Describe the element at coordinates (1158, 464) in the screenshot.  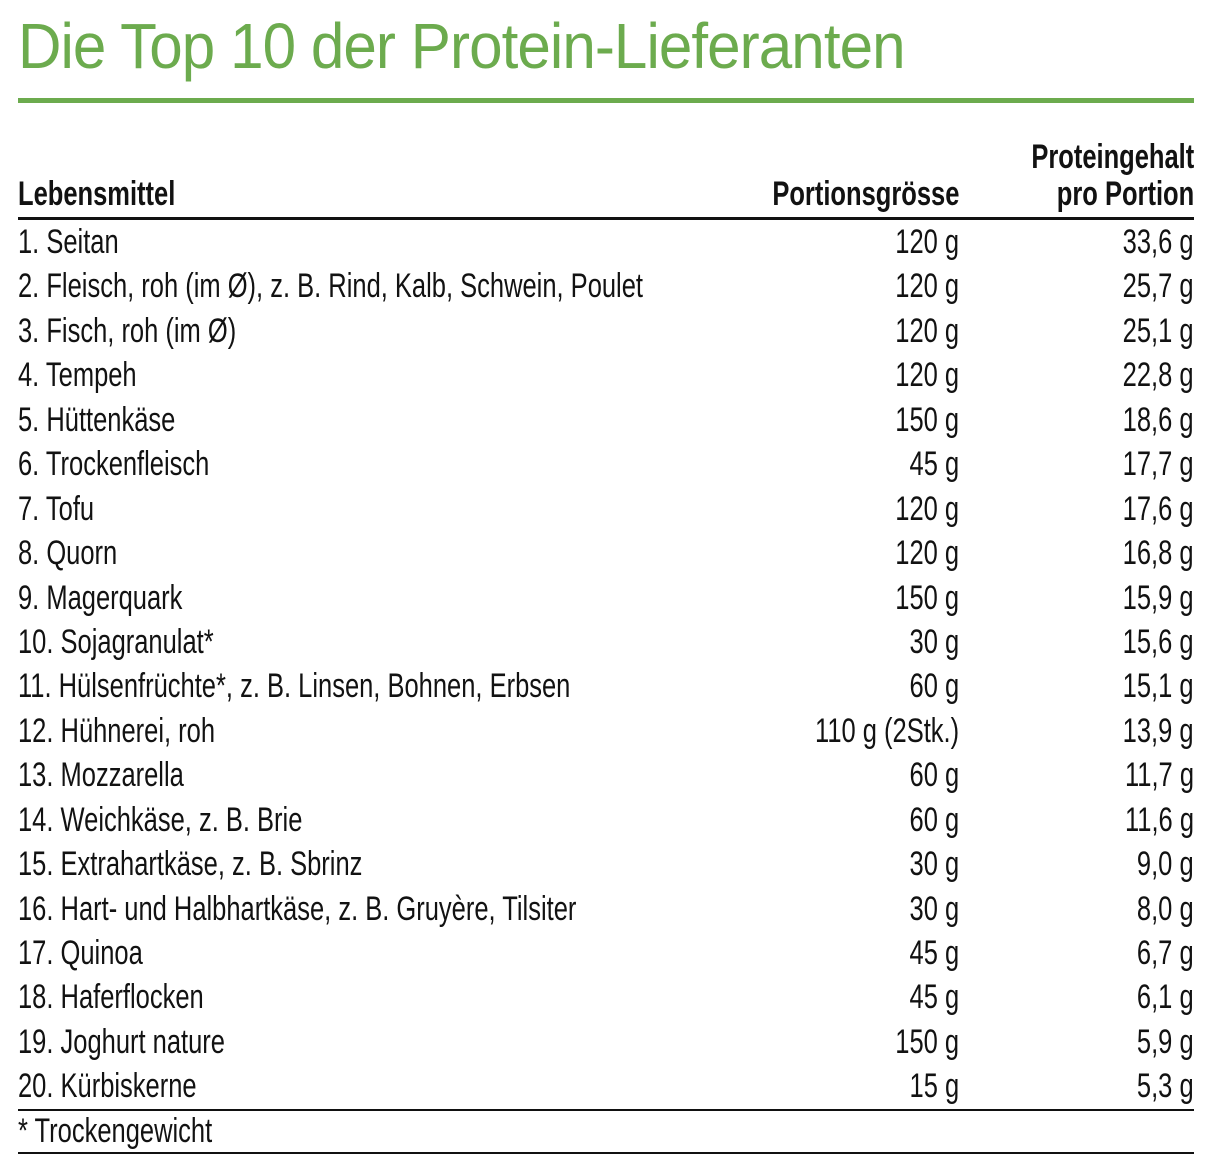
I see `cell-protein: 17,7 g` at that location.